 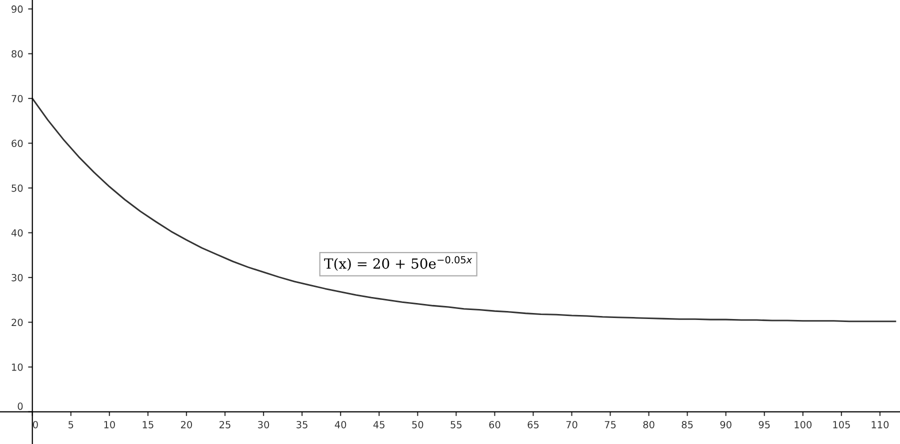 What do you see at coordinates (648, 424) in the screenshot?
I see `x-tick-label: 80` at bounding box center [648, 424].